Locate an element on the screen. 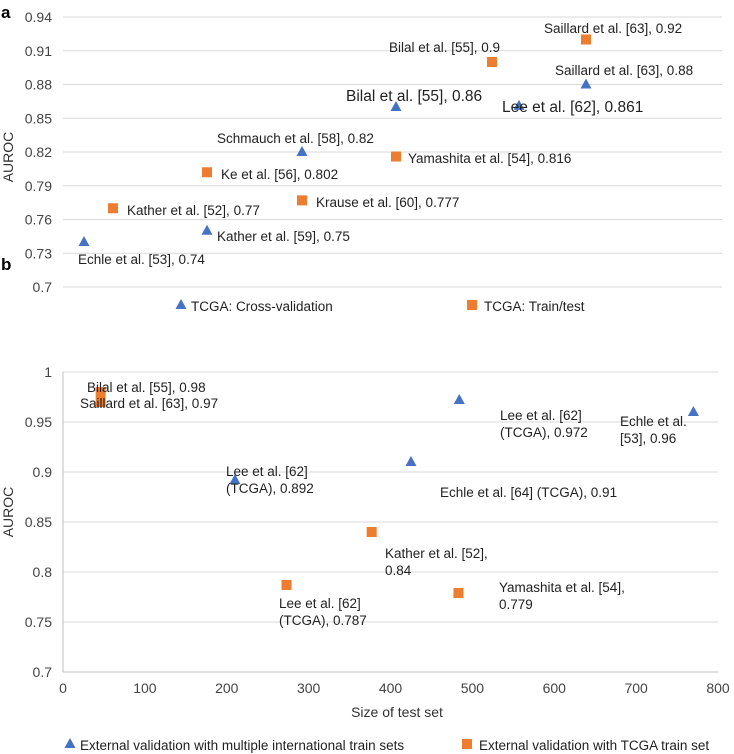  panel-a-y-tick-label: 0.88 is located at coordinates (38, 85).